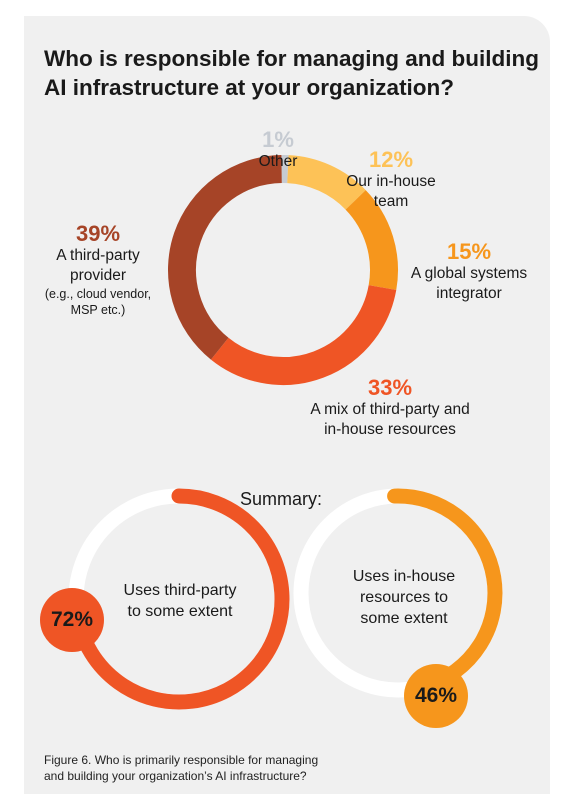  I want to click on summary-ring-in-house, so click(398, 593).